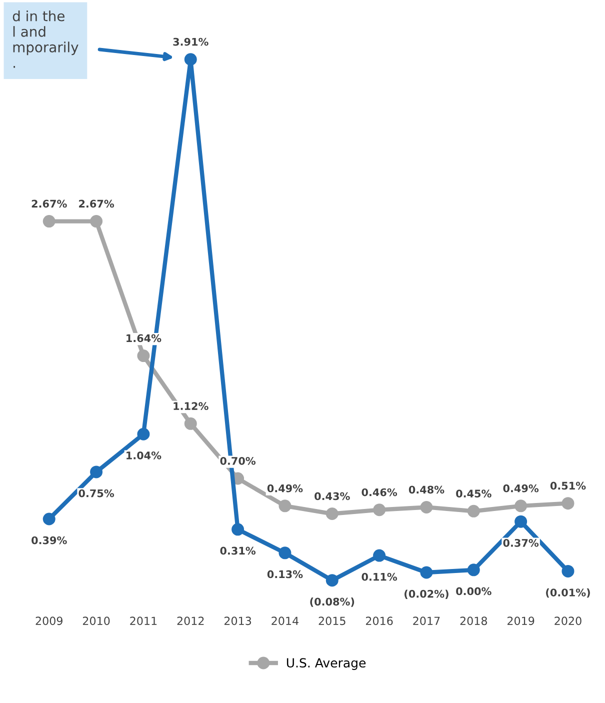 The width and height of the screenshot is (605, 703). Describe the element at coordinates (96, 493) in the screenshot. I see `data-label: 0.75%` at that location.